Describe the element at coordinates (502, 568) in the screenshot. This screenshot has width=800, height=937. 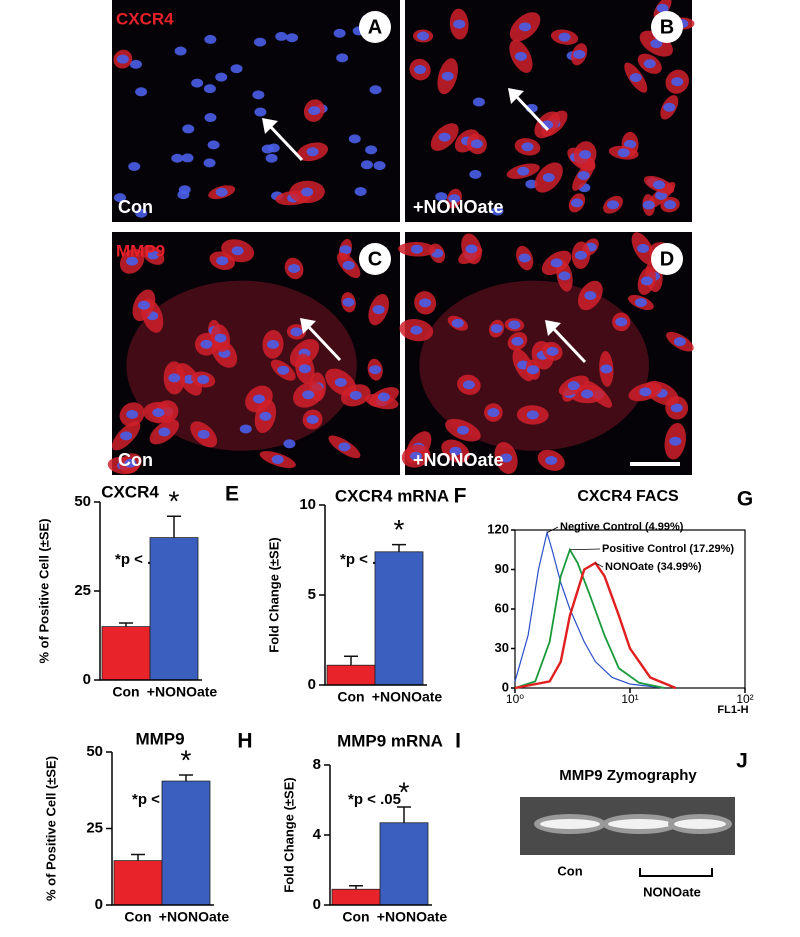
I see `y-tick-label: 90` at that location.